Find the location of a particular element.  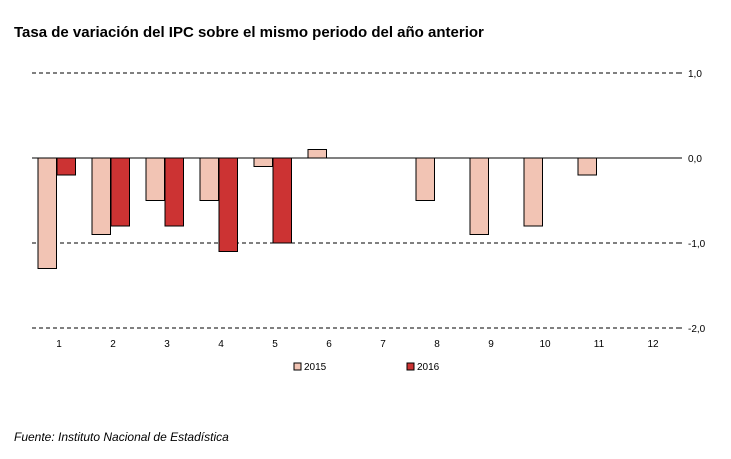

x-tick-label: 2 is located at coordinates (113, 344).